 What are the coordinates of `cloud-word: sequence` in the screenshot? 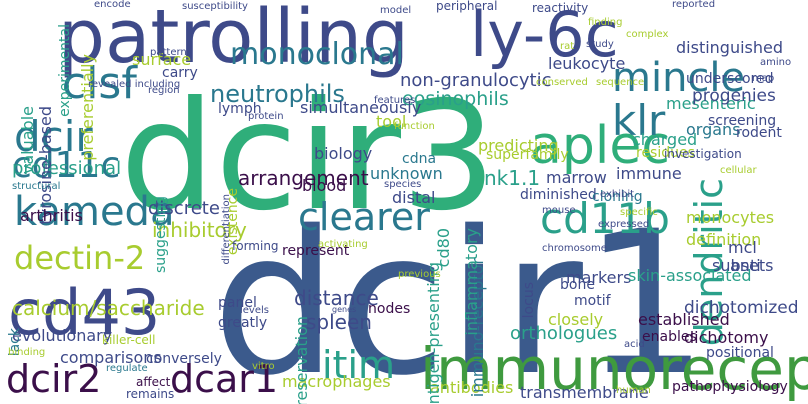 It's located at (620, 82).